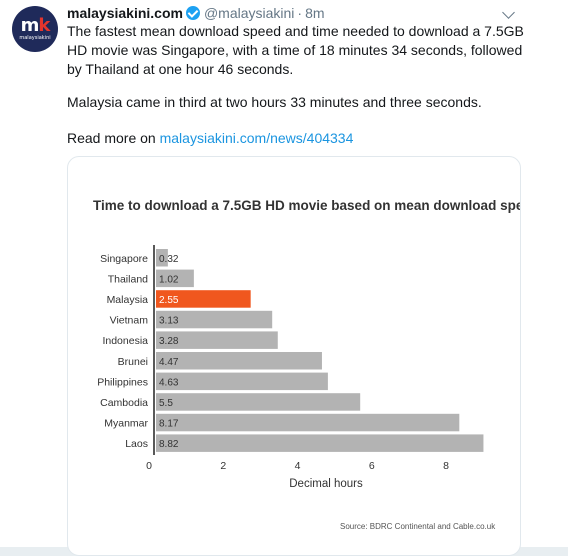 The width and height of the screenshot is (568, 556). I want to click on chart-value-label: 2.55, so click(169, 300).